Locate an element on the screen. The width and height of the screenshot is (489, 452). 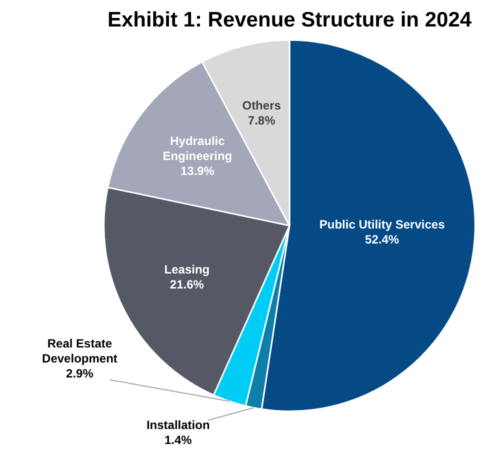
slice-label: Public Utility Services is located at coordinates (382, 224).